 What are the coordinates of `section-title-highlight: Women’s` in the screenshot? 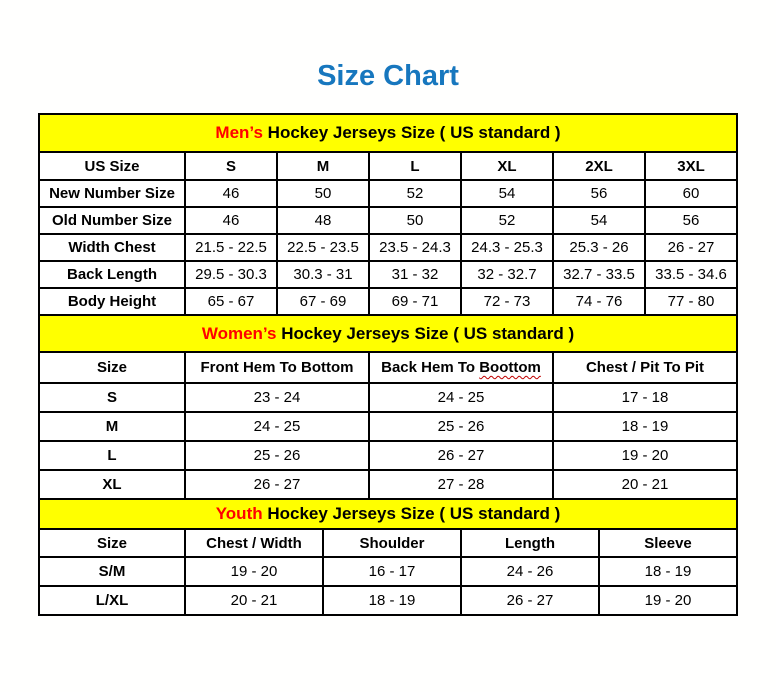 It's located at (239, 333).